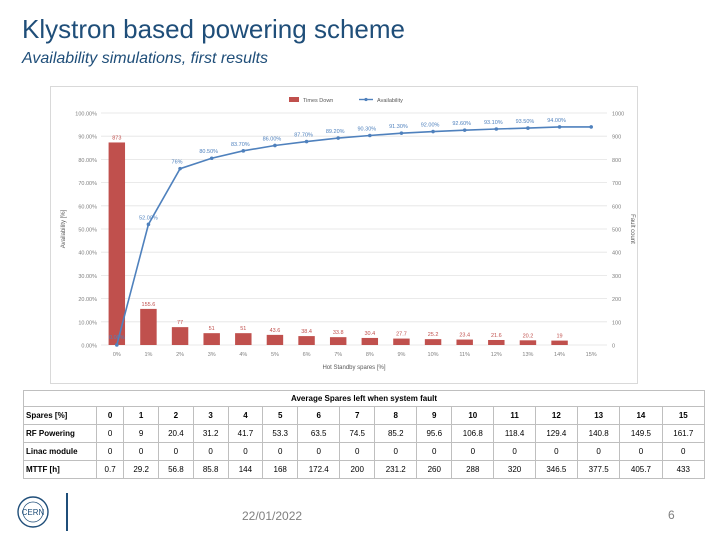  What do you see at coordinates (208, 152) in the screenshot?
I see `line-data-label: 80.50%` at bounding box center [208, 152].